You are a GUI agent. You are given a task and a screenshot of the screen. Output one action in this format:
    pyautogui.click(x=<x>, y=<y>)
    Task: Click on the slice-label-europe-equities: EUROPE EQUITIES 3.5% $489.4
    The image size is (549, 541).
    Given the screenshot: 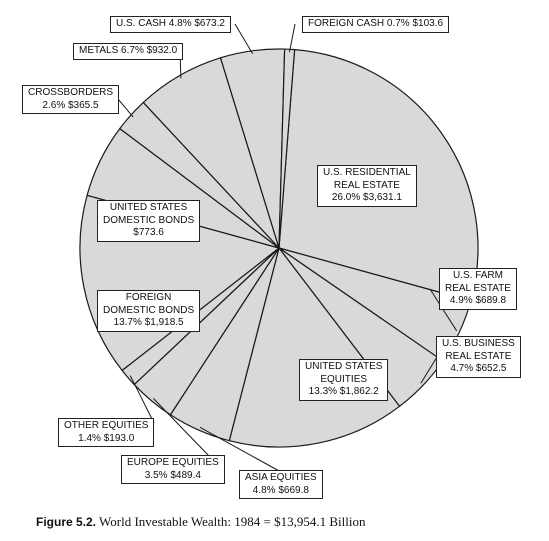 What is the action you would take?
    pyautogui.click(x=173, y=469)
    